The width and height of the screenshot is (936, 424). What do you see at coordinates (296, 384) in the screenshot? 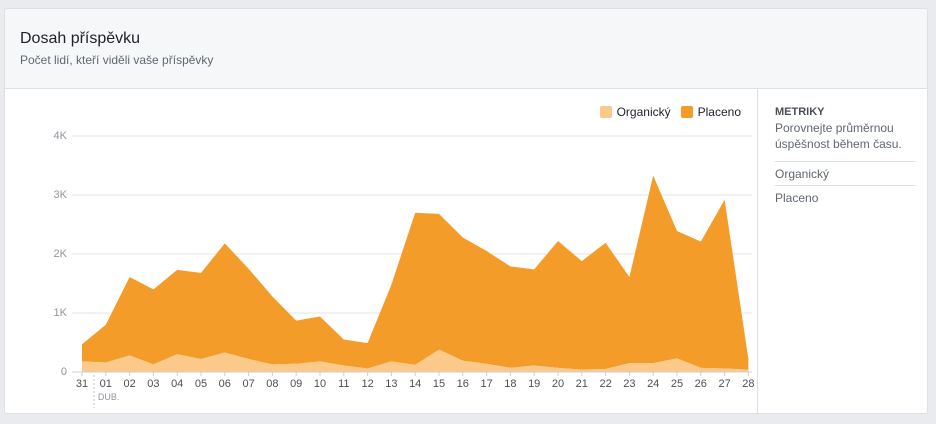
I see `x-tick-label: 09` at bounding box center [296, 384].